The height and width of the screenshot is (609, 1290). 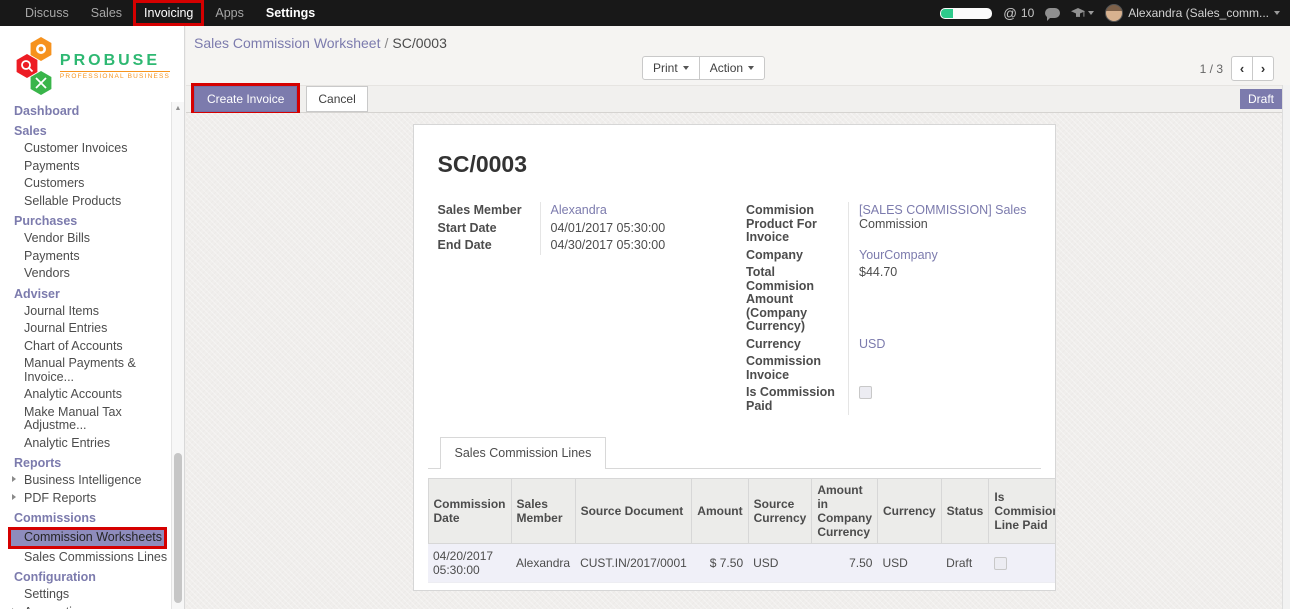 I want to click on sidebar-item-pdf-reports: PDF Reports, so click(x=85, y=499).